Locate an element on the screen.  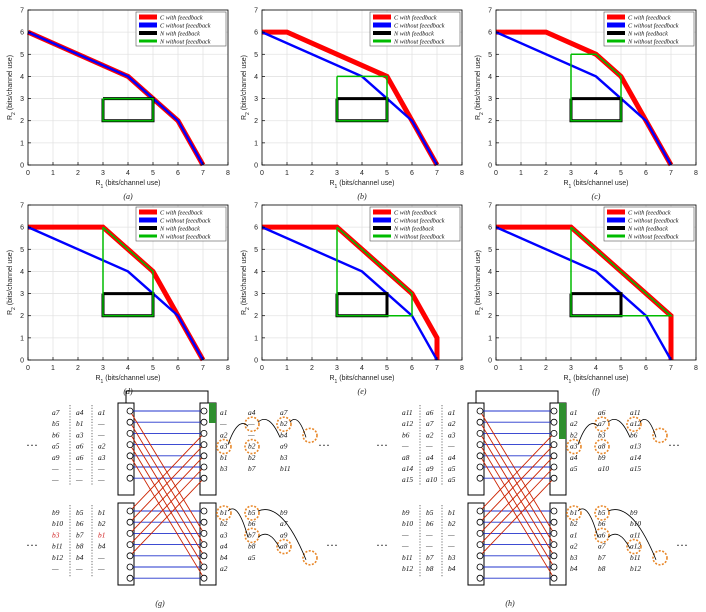
rx1-symbol: b3 is located at coordinates (224, 468).